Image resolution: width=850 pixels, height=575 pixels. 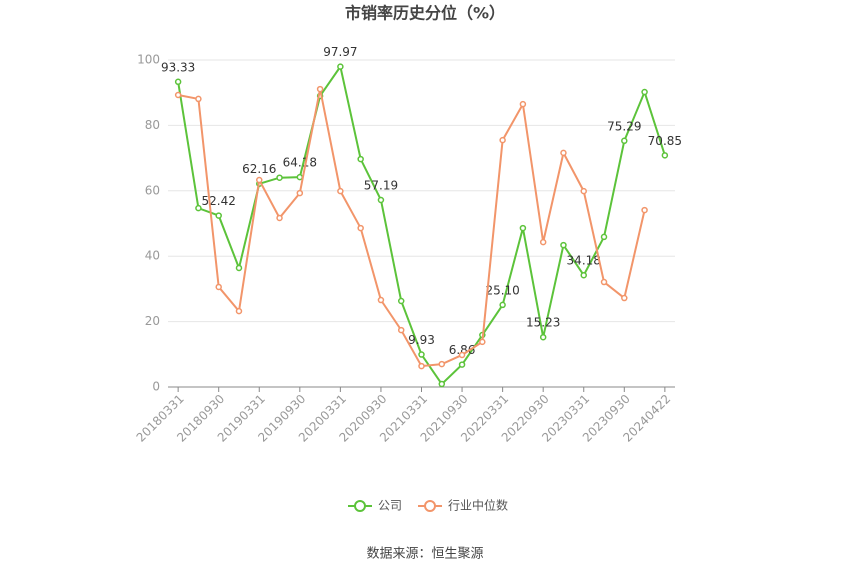 I want to click on chart-title: 市销率历史分位（%）, so click(x=425, y=13).